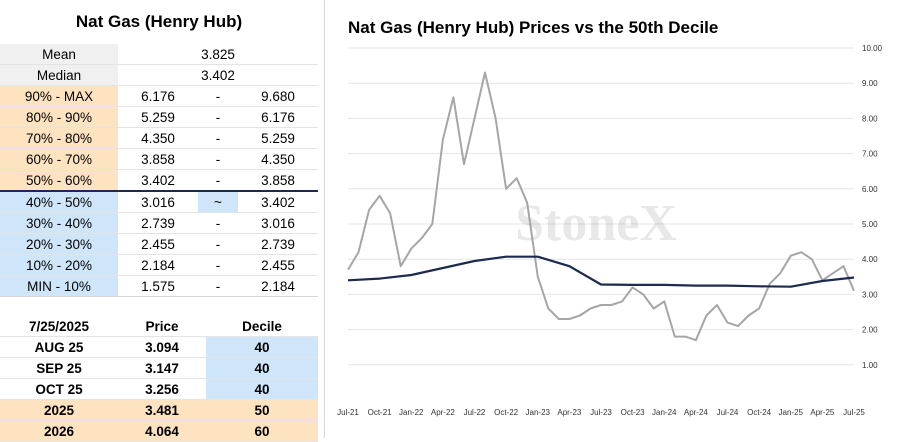  I want to click on contract-price: 3.094, so click(162, 347).